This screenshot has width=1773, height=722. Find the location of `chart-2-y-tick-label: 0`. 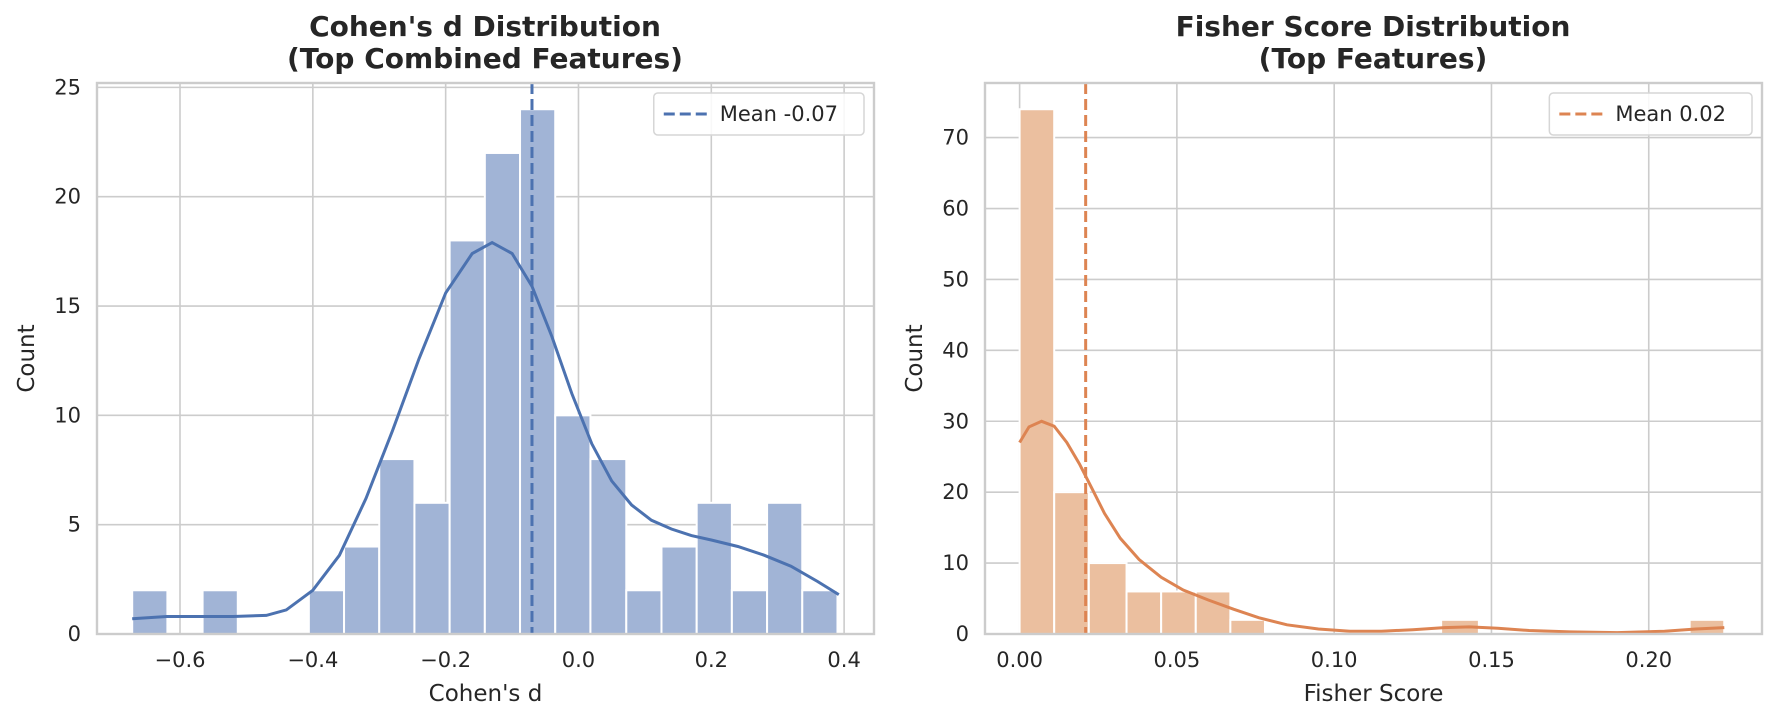

chart-2-y-tick-label: 0 is located at coordinates (962, 634).